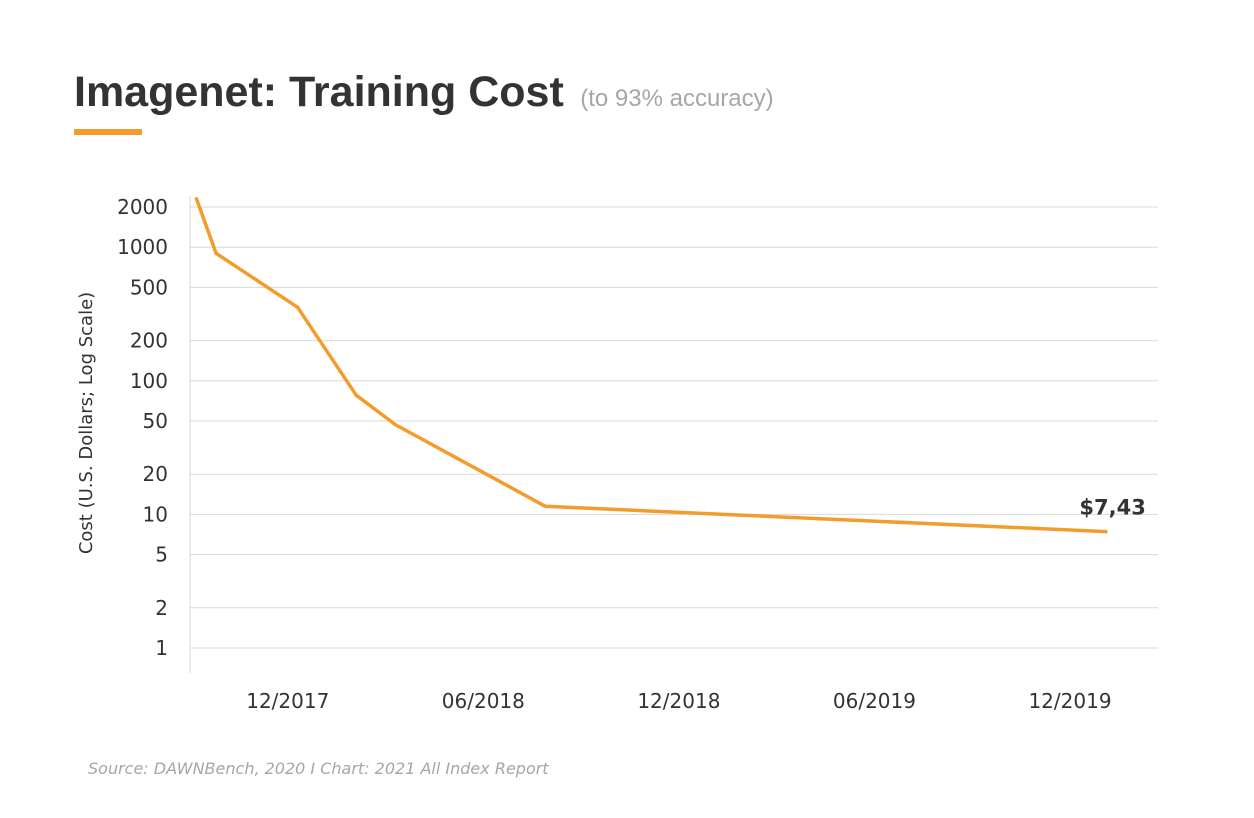 This screenshot has height=818, width=1254. Describe the element at coordinates (319, 92) in the screenshot. I see `chart-title-main: Imagenet: Training Cost` at that location.